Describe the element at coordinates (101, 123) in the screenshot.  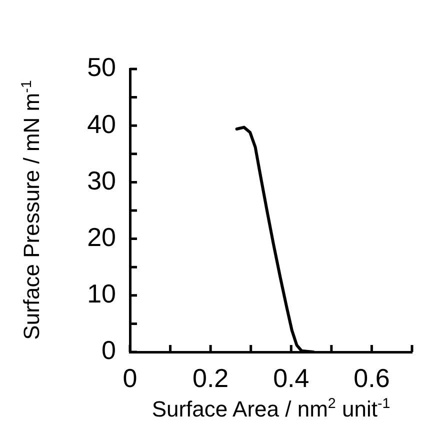
I see `y-tick-label: 40` at that location.